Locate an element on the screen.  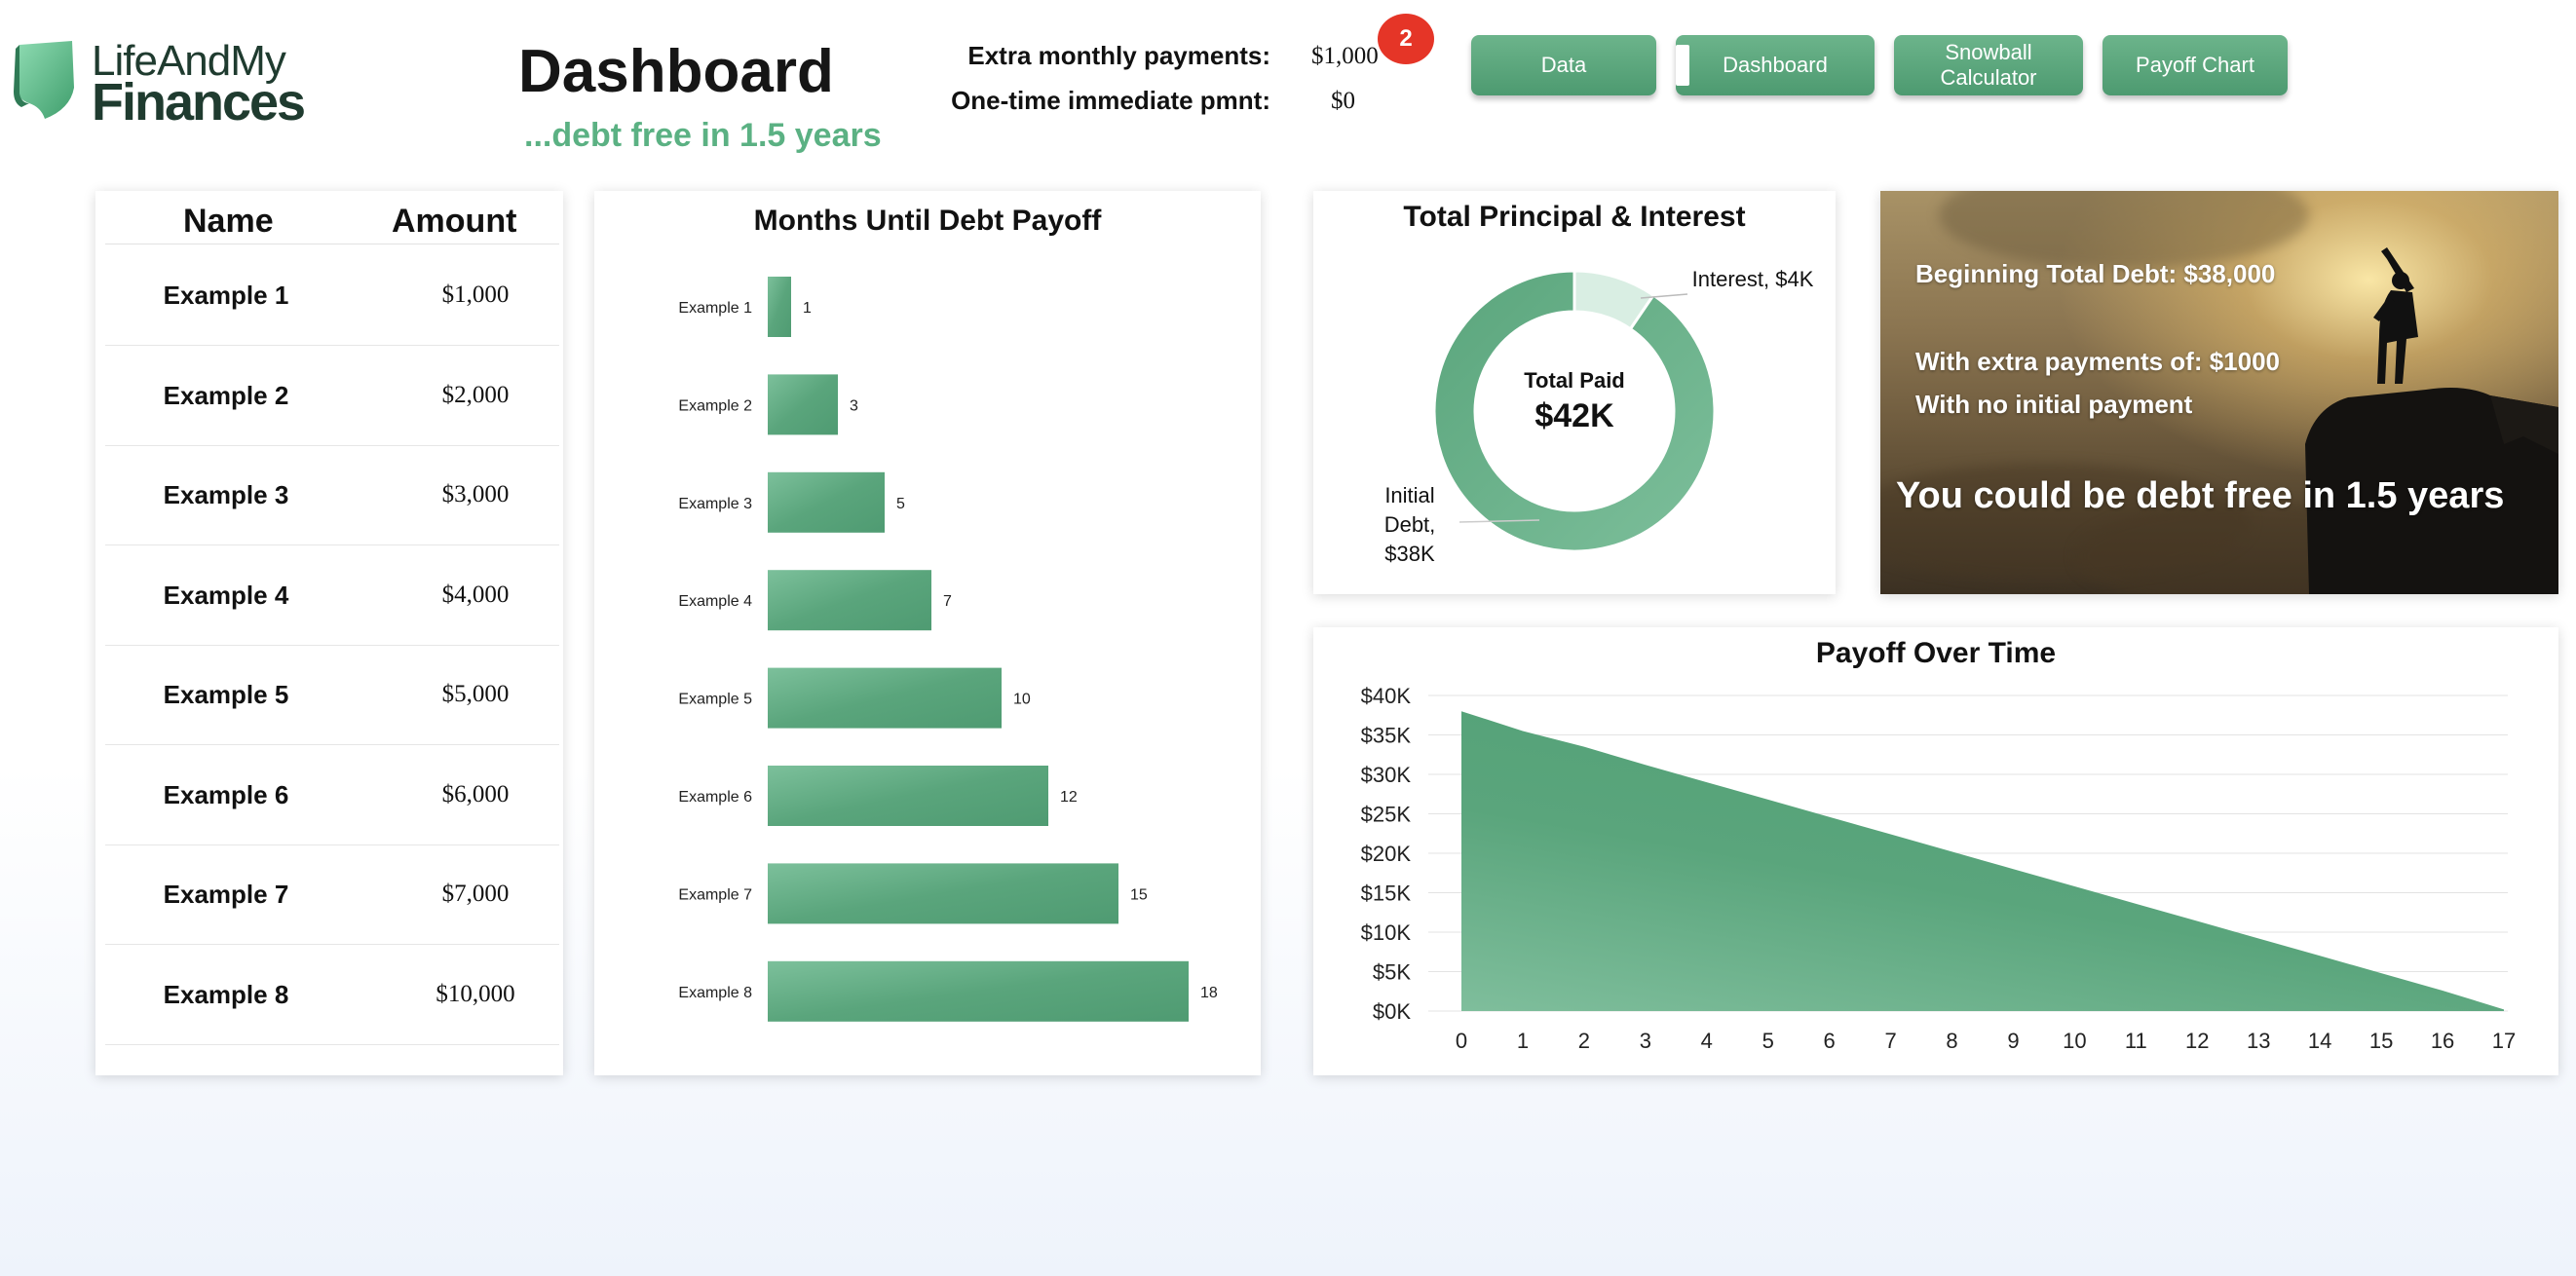
row-amount: $5,000 is located at coordinates (475, 694).